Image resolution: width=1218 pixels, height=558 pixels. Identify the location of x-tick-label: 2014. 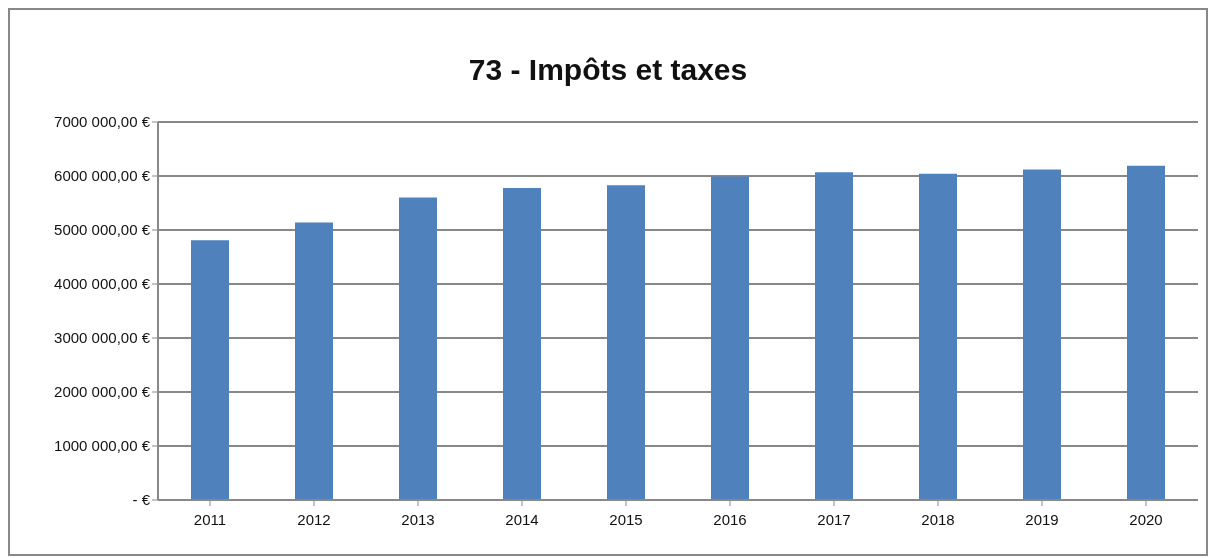
(522, 519).